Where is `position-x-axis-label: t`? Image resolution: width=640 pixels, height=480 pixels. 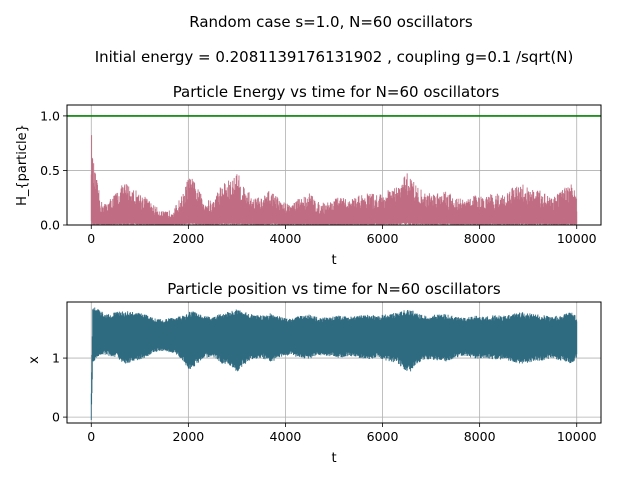
position-x-axis-label: t is located at coordinates (333, 458).